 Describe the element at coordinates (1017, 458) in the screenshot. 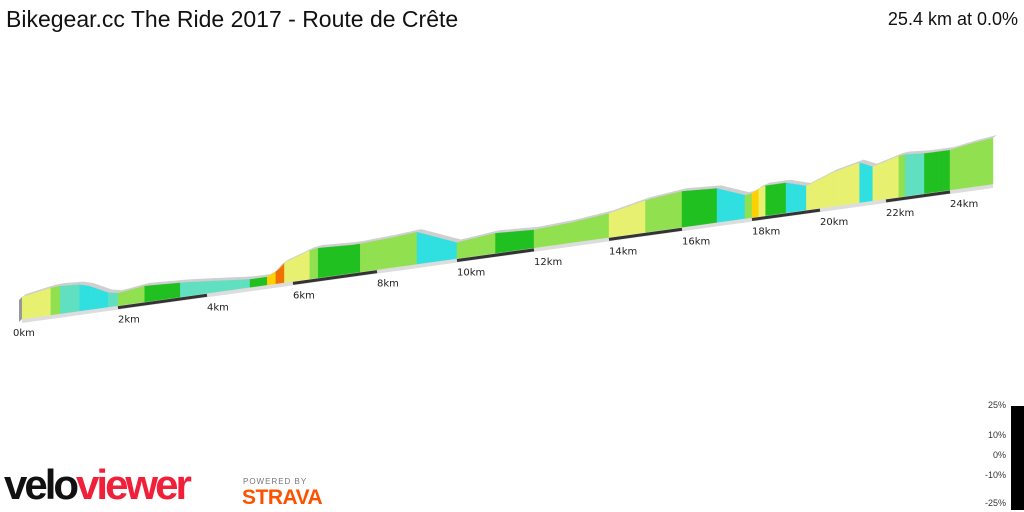

I see `legend-bar` at that location.